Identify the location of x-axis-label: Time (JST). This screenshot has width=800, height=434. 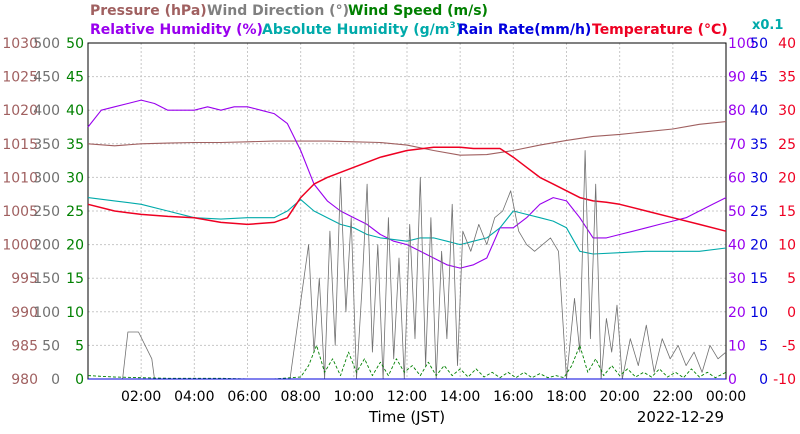
(406, 417).